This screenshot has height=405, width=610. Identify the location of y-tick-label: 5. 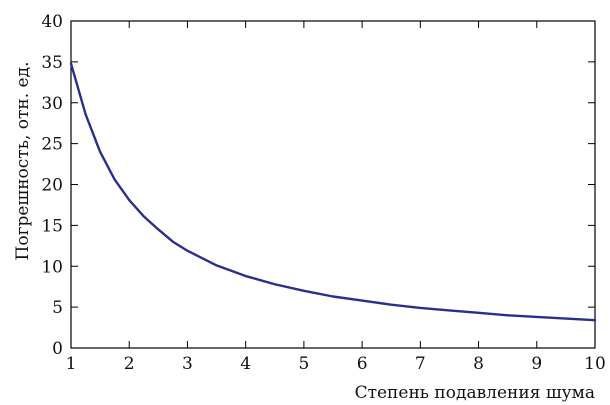
(57, 308).